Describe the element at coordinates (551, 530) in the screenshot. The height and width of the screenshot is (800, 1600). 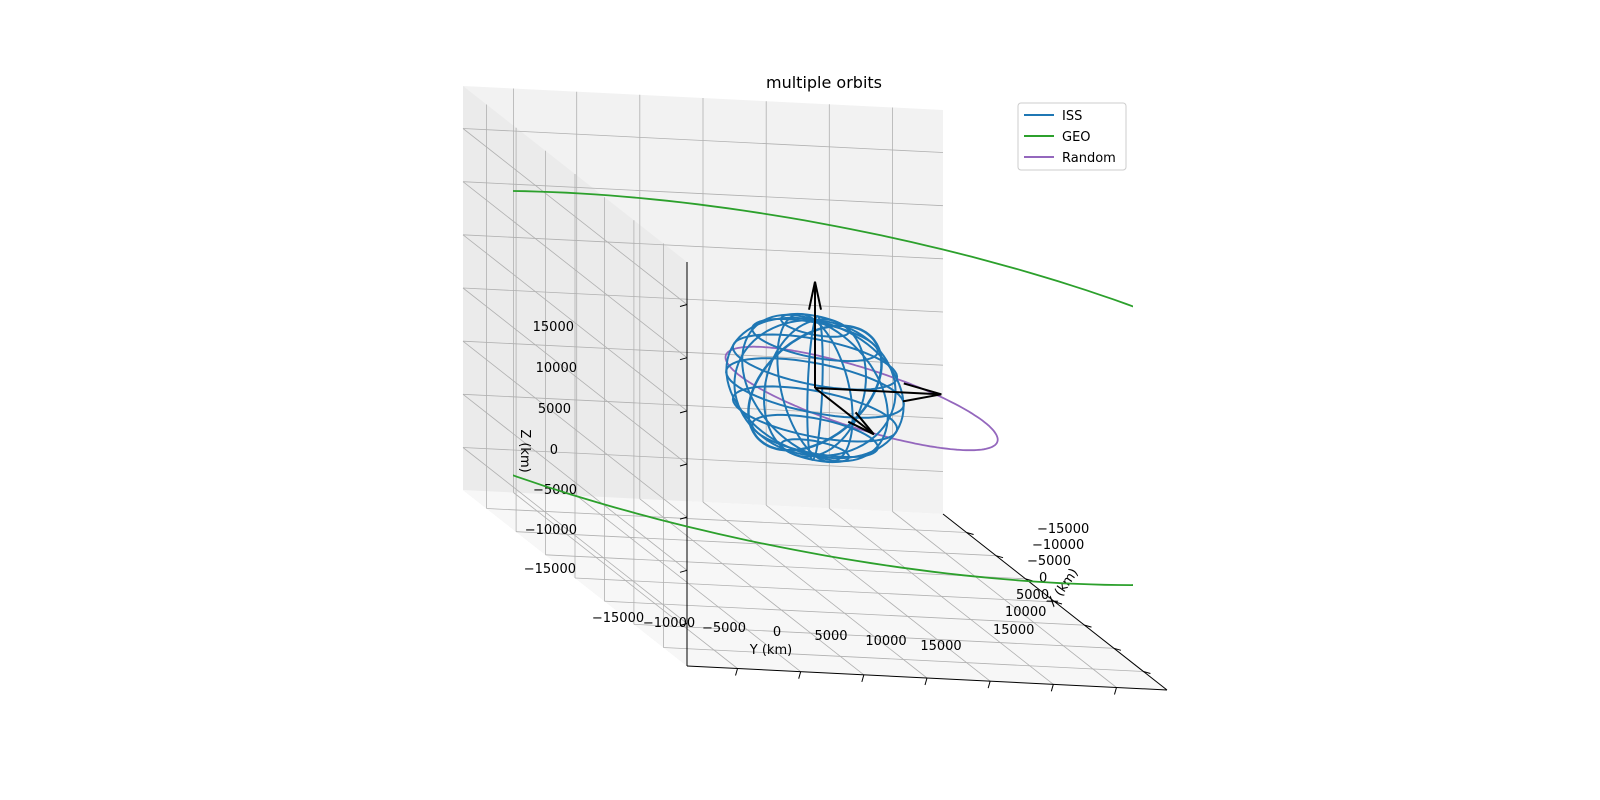
I see `z-tick-label: −10000` at that location.